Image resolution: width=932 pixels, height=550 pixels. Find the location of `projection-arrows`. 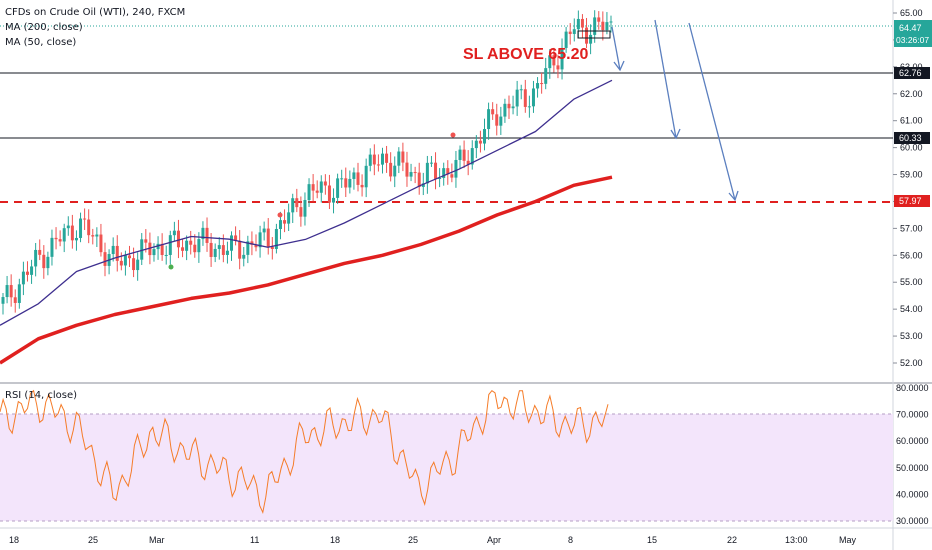

projection-arrows is located at coordinates (675, 110).